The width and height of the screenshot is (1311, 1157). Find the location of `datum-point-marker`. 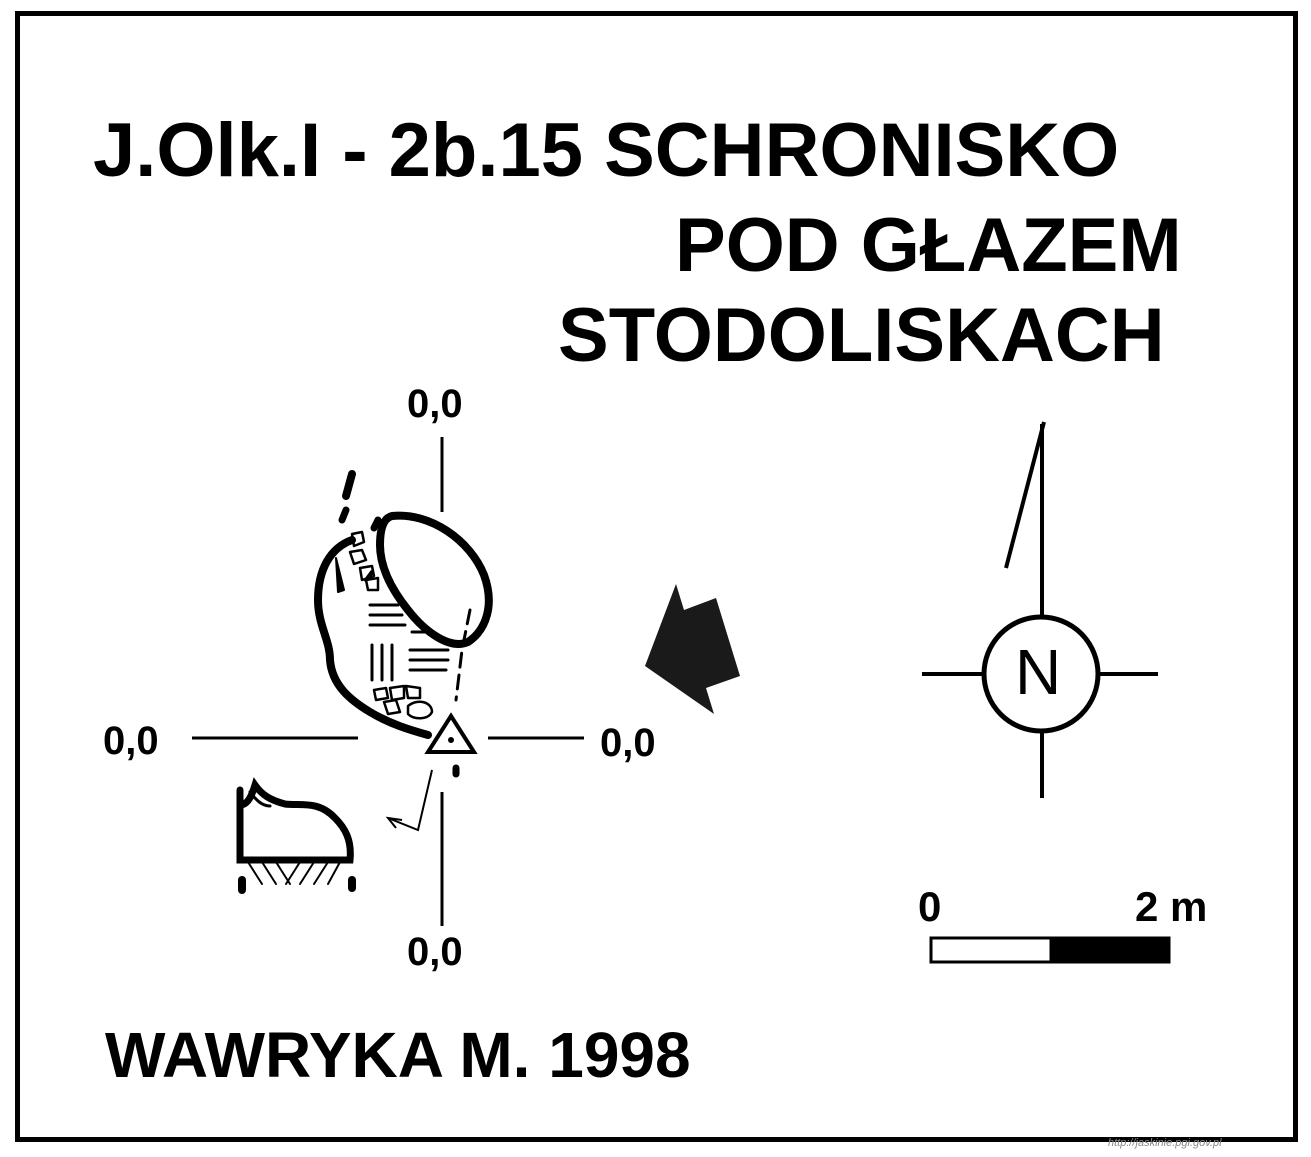

datum-point-marker is located at coordinates (451, 745).